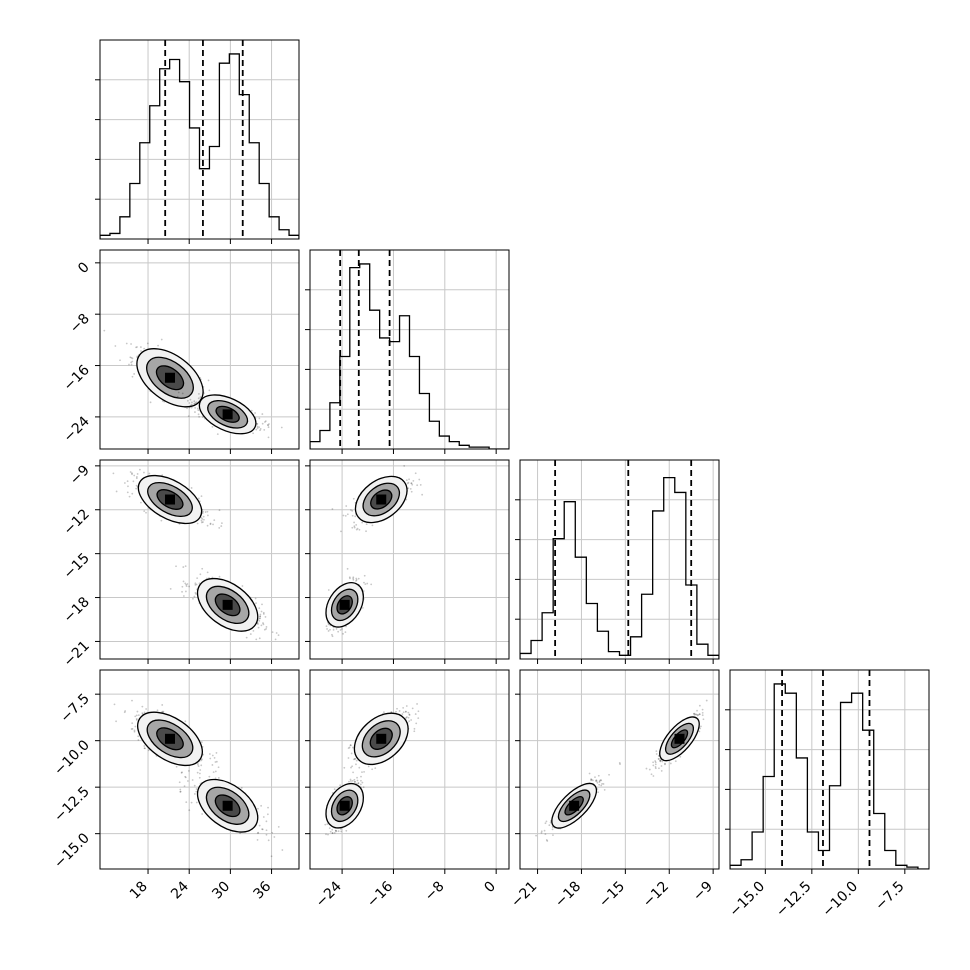 The width and height of the screenshot is (970, 970). What do you see at coordinates (197, 141) in the screenshot?
I see `histogram-panel` at bounding box center [197, 141].